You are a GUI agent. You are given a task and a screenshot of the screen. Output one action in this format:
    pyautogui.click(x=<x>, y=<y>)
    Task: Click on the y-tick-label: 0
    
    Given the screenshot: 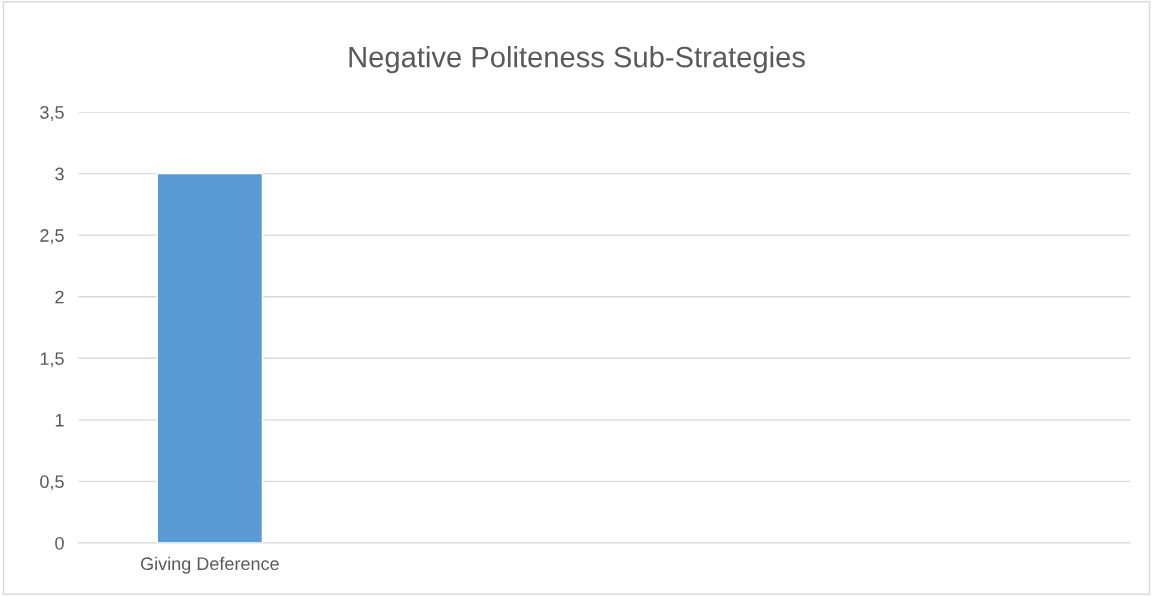 What is the action you would take?
    pyautogui.click(x=59, y=543)
    